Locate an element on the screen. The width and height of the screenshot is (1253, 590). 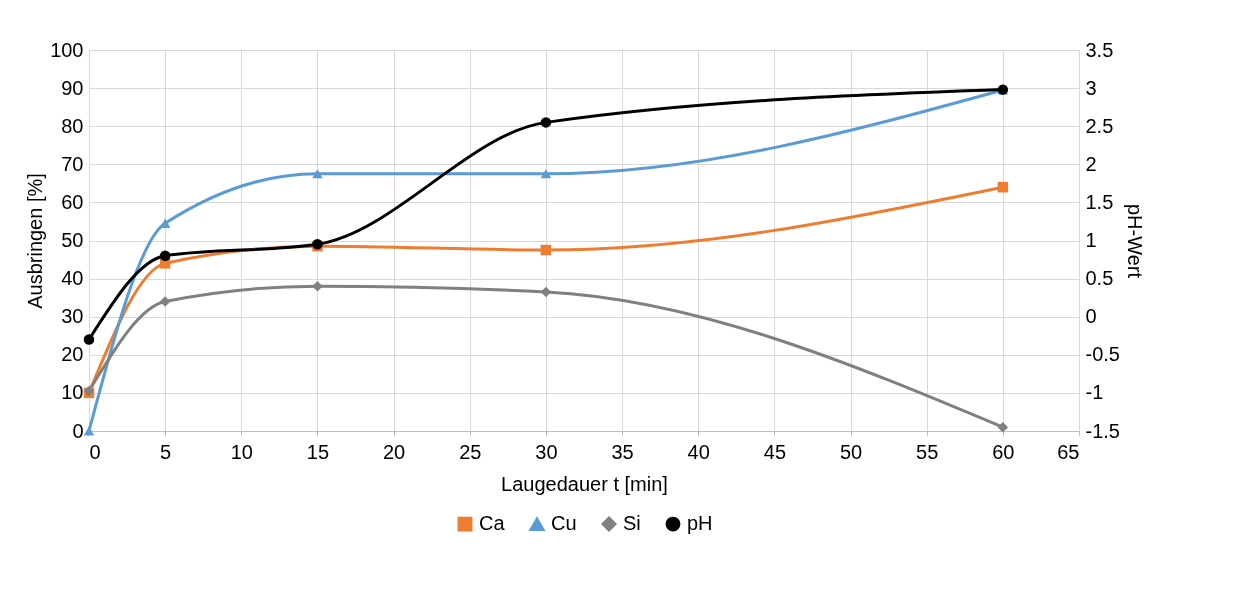
y-tick-label: 40 is located at coordinates (72, 278).